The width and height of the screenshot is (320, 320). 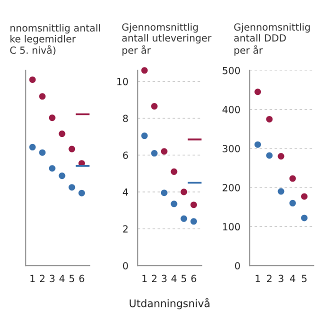 What do you see at coordinates (122, 82) in the screenshot?
I see `y-tick-label: 10` at bounding box center [122, 82].